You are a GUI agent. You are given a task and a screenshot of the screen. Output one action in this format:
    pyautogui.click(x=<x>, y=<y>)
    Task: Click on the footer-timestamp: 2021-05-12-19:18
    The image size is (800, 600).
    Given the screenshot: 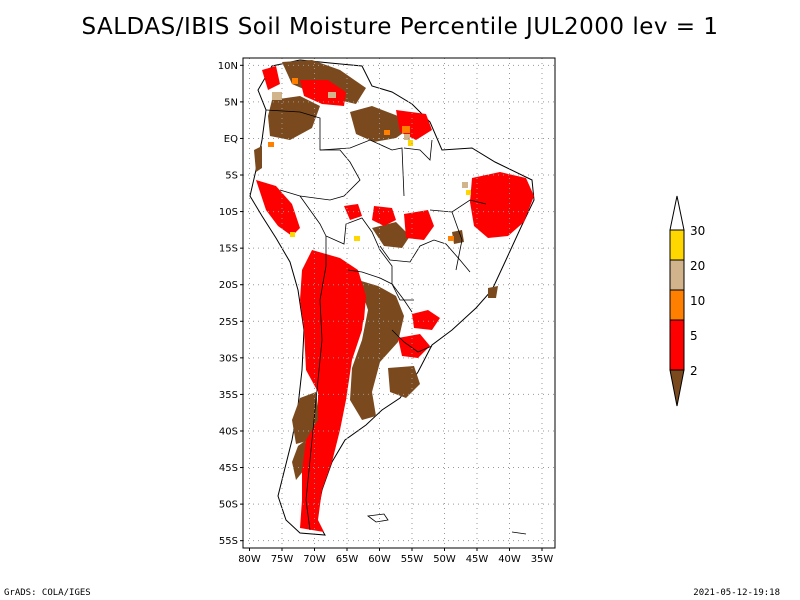 What is the action you would take?
    pyautogui.click(x=736, y=593)
    